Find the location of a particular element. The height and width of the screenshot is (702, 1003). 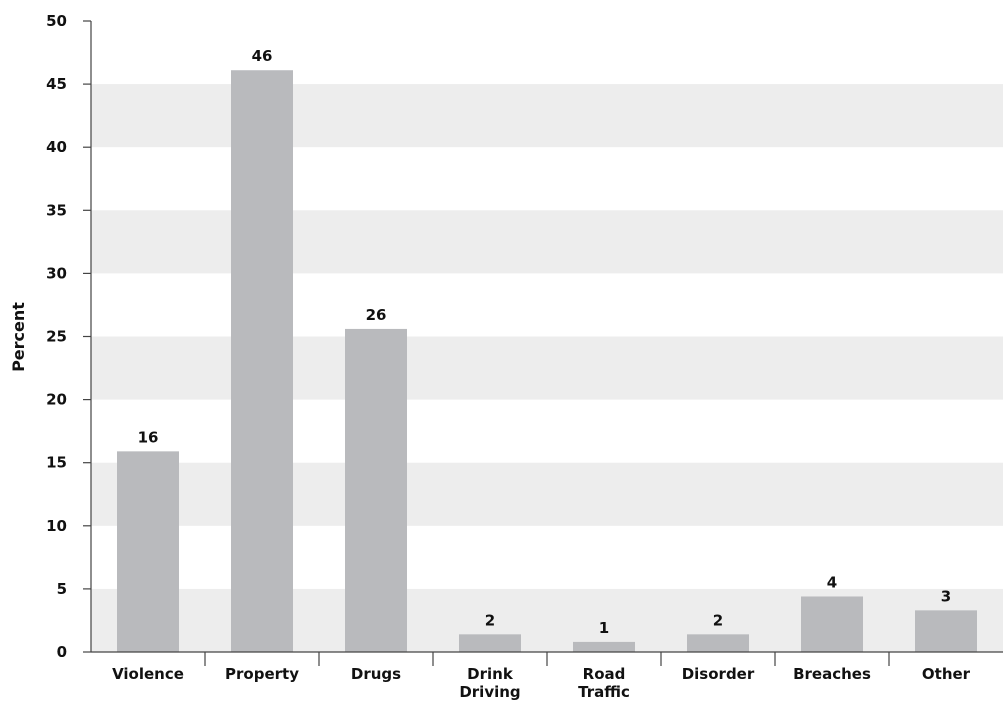

y-axis-title: Percent is located at coordinates (18, 337).